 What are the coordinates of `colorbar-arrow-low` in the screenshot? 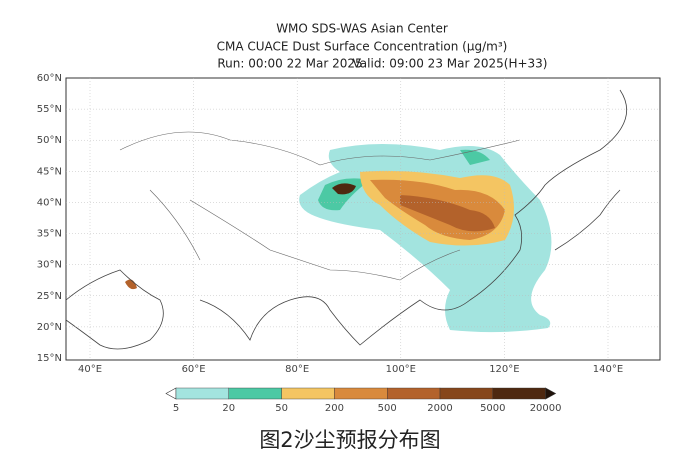 It's located at (171, 393).